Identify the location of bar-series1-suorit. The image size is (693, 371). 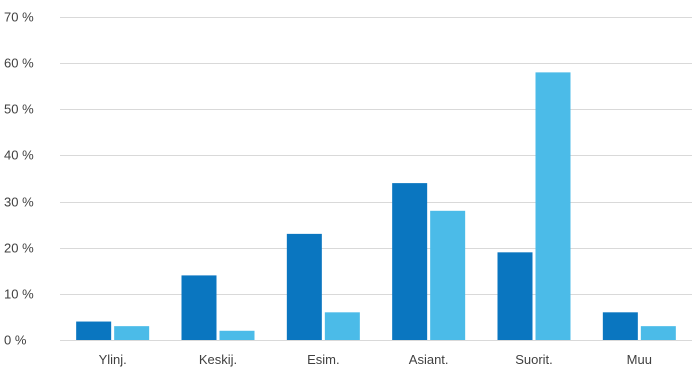
(515, 296).